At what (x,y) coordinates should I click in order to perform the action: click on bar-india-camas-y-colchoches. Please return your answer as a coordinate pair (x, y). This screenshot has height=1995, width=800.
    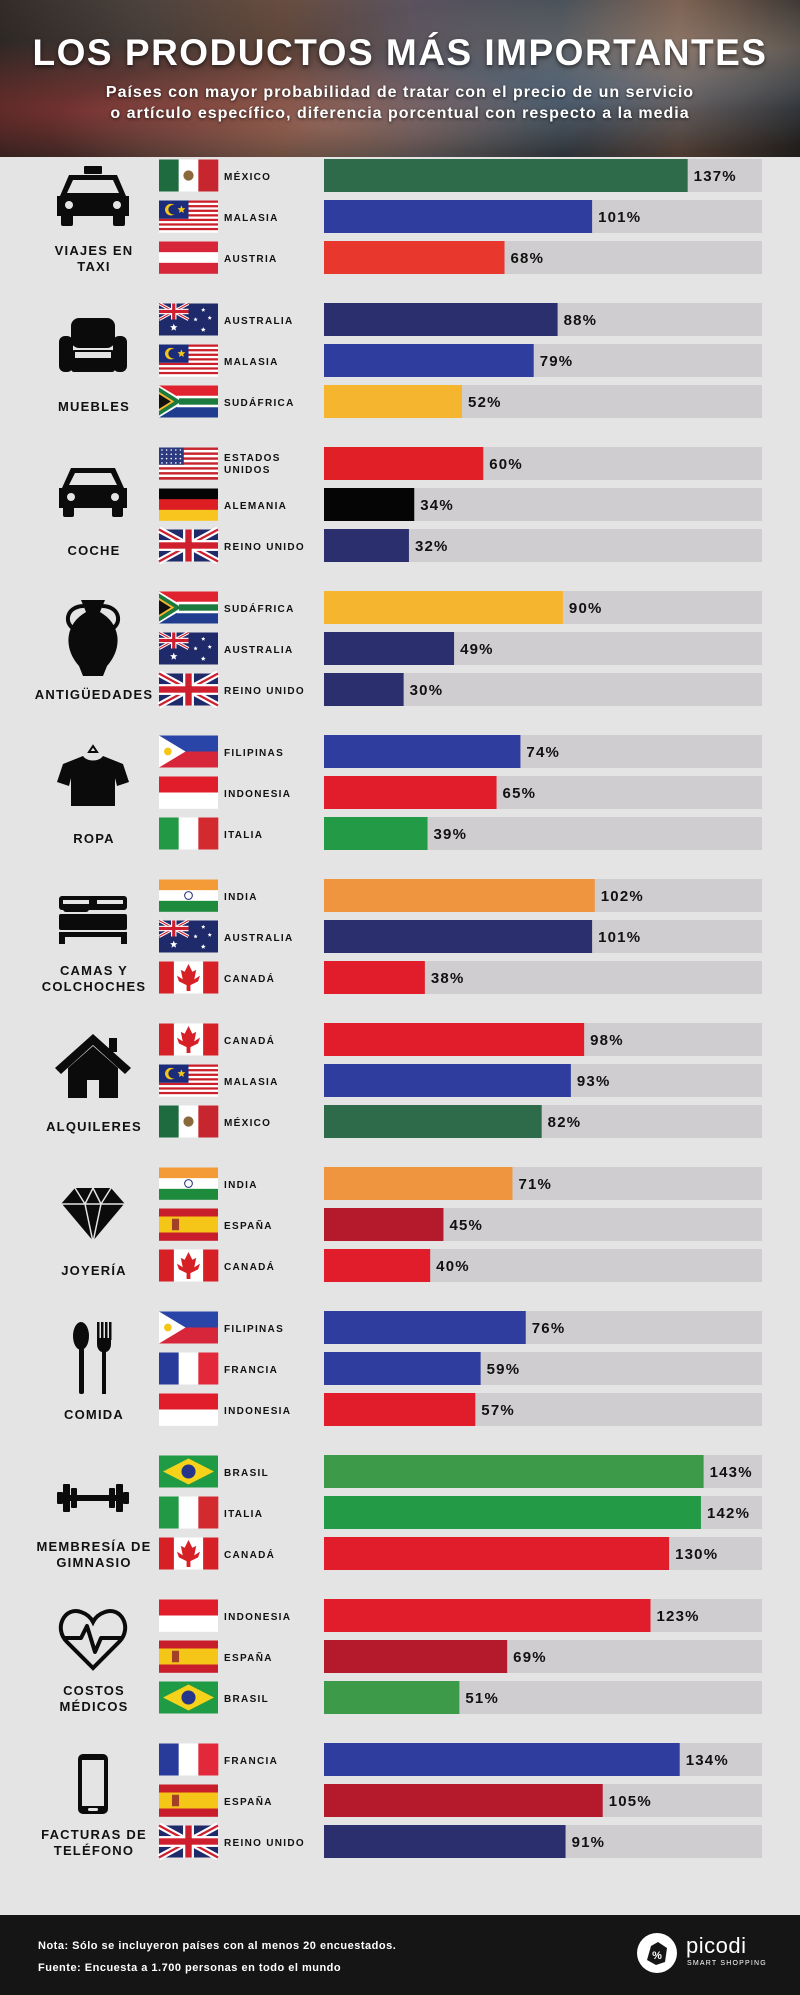
    Looking at the image, I should click on (459, 895).